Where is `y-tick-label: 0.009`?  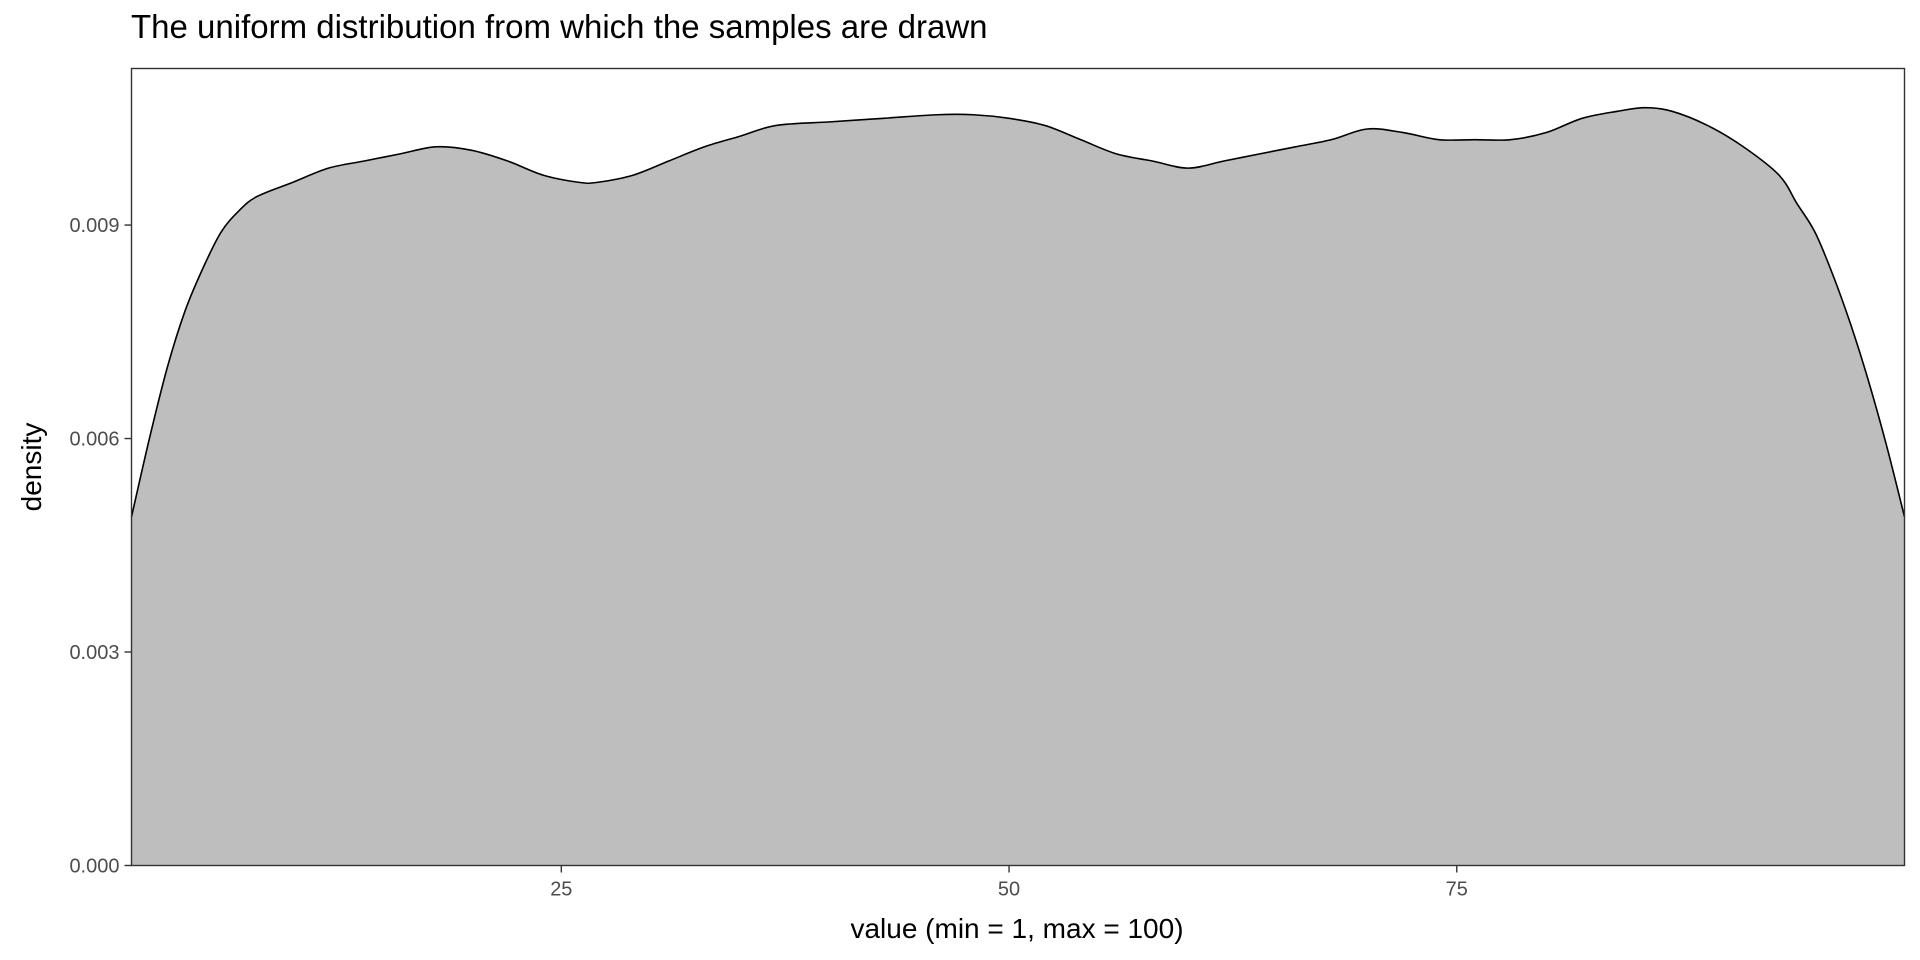 y-tick-label: 0.009 is located at coordinates (94, 226).